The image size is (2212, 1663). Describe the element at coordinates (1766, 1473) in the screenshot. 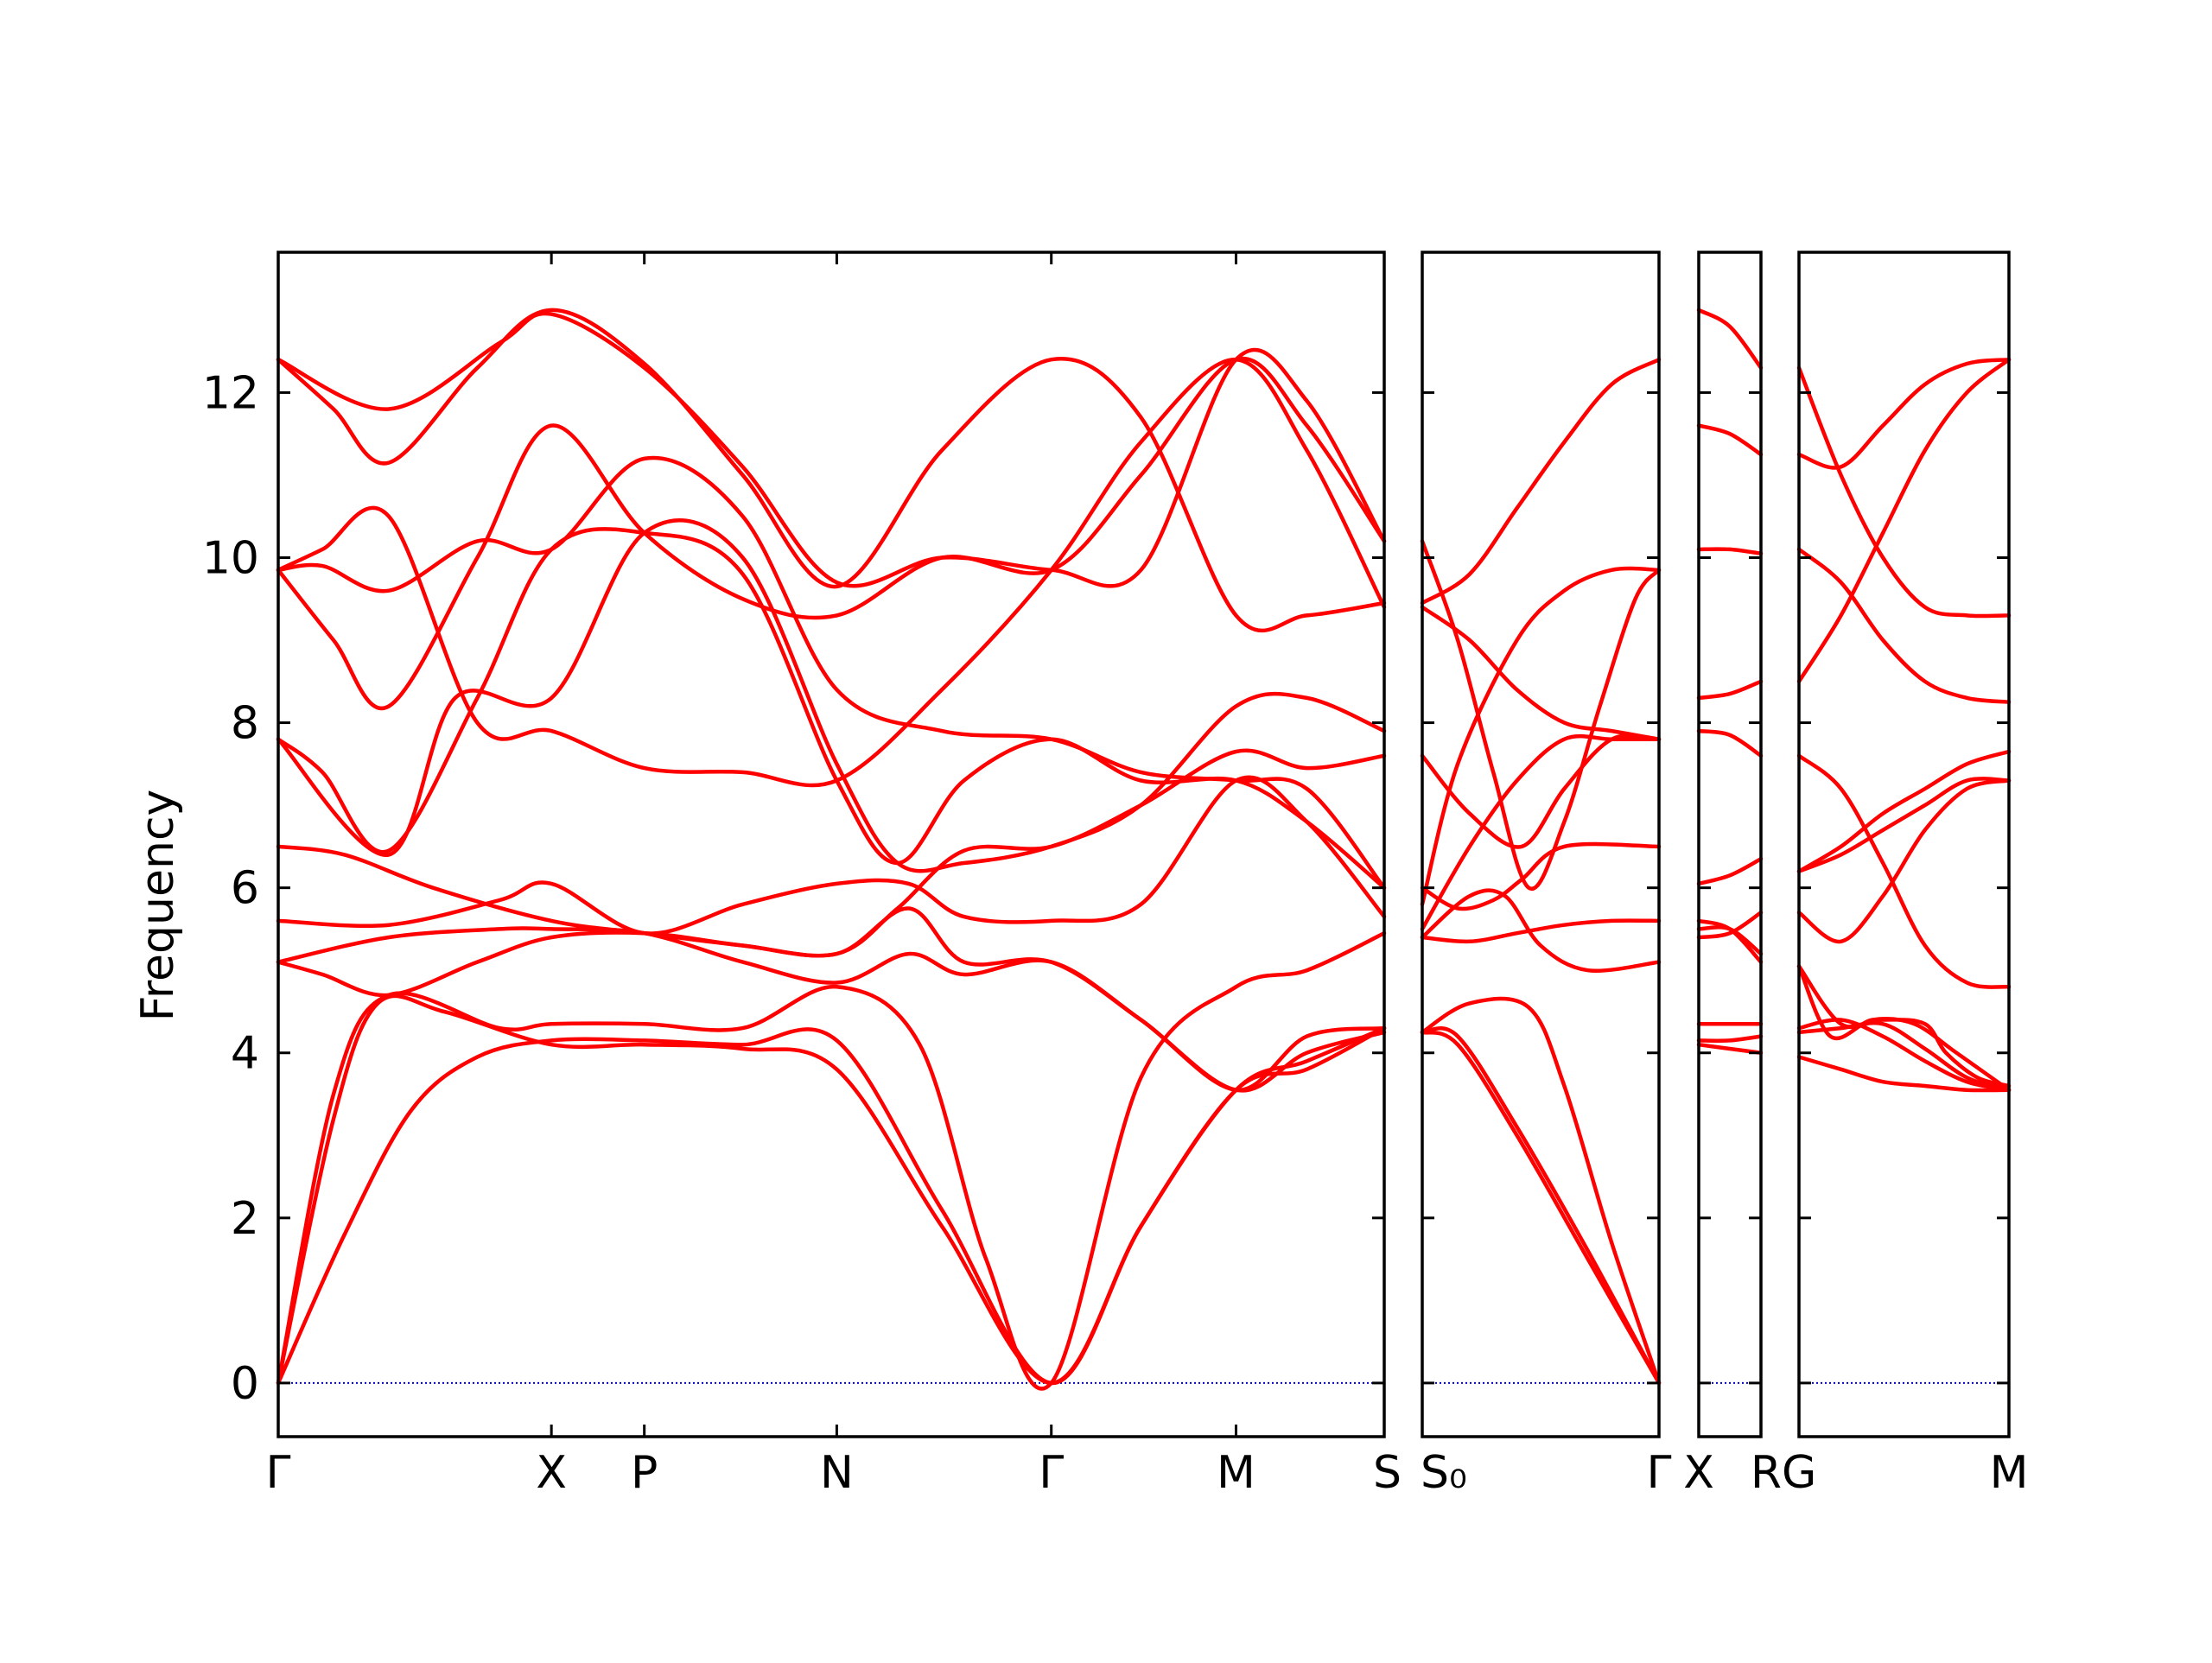

I see `x-tick-label: R` at that location.